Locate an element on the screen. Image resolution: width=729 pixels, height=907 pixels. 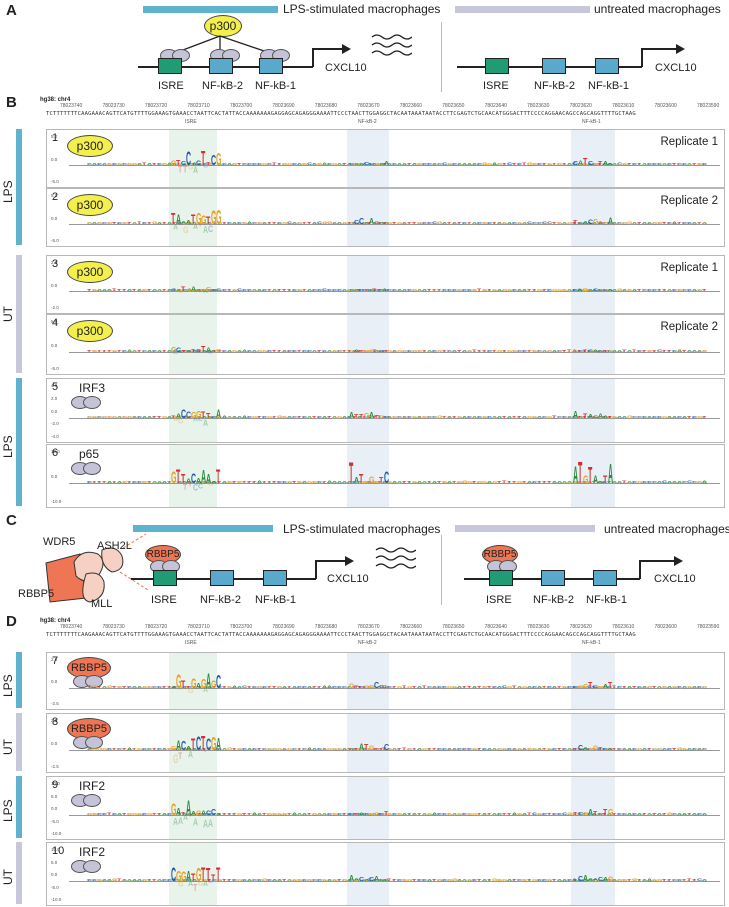
lps-side-bar is located at coordinates (19, 187).